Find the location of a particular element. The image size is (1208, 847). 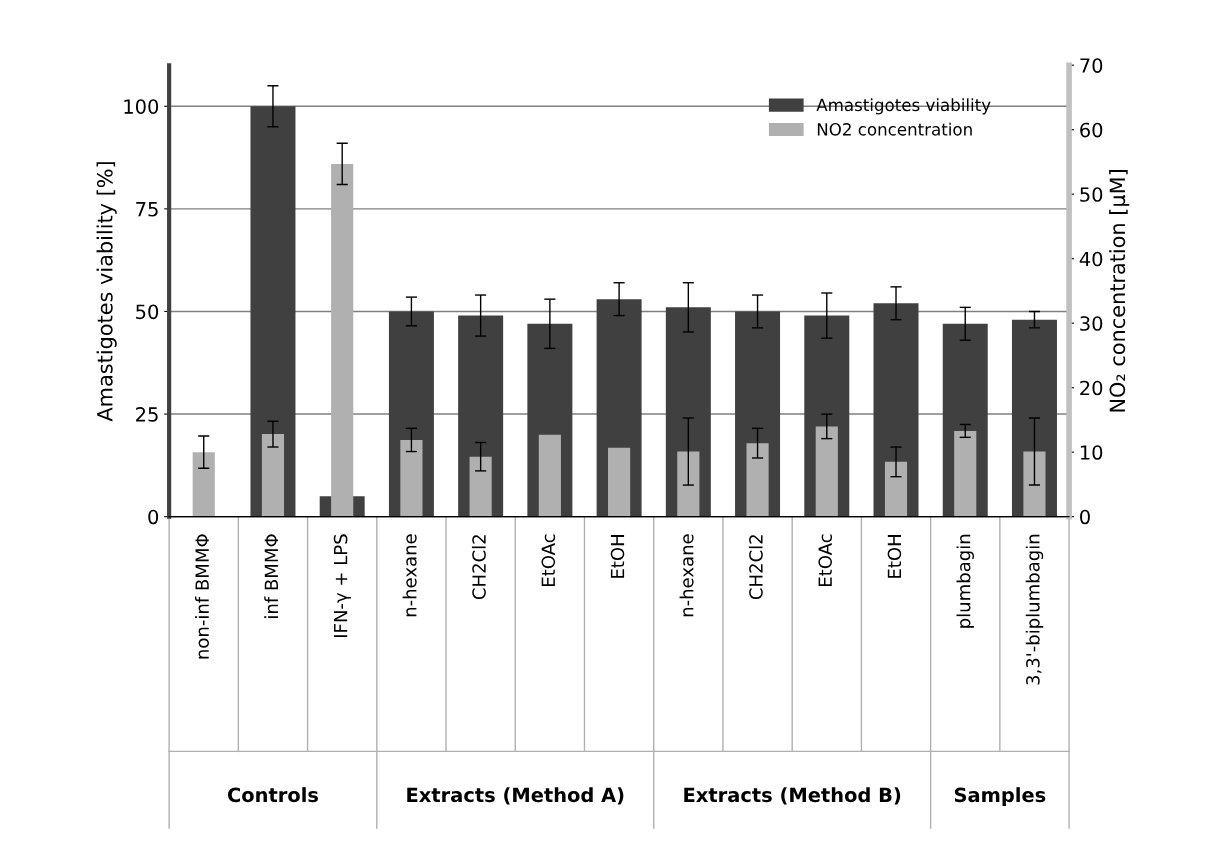

y2-axis-title: NO₂ concentration [µM] is located at coordinates (1119, 291).